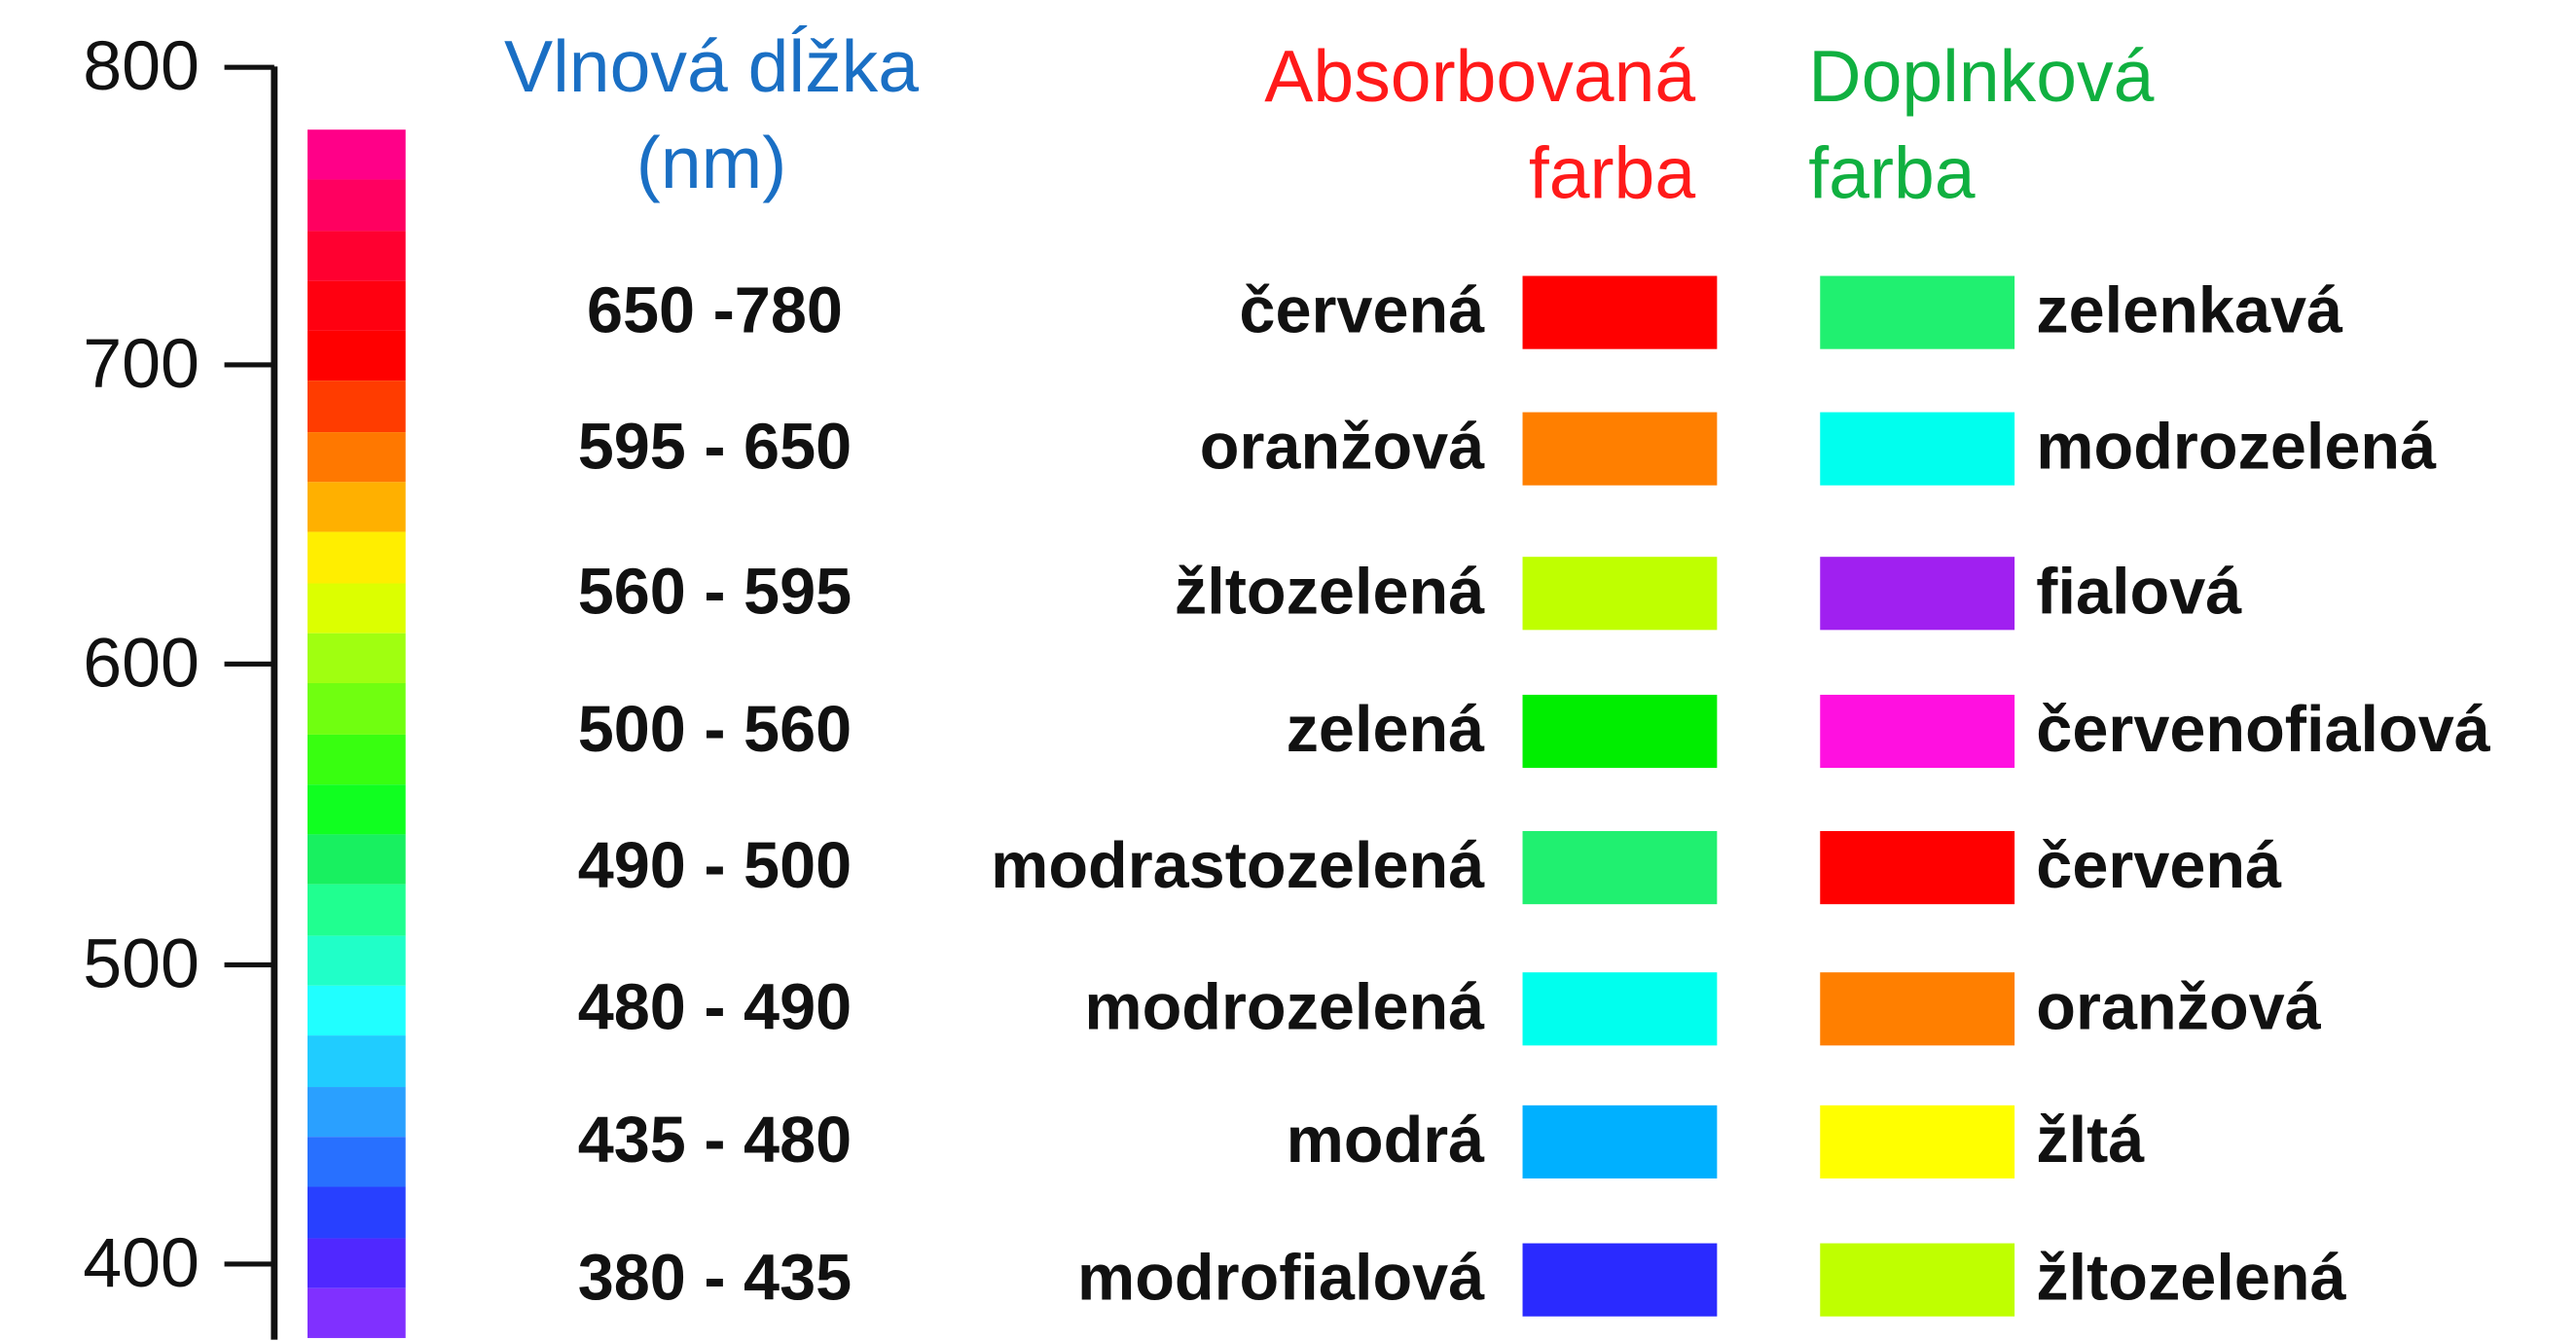  What do you see at coordinates (1342, 448) in the screenshot?
I see `absorbed-color-name: oranžová` at bounding box center [1342, 448].